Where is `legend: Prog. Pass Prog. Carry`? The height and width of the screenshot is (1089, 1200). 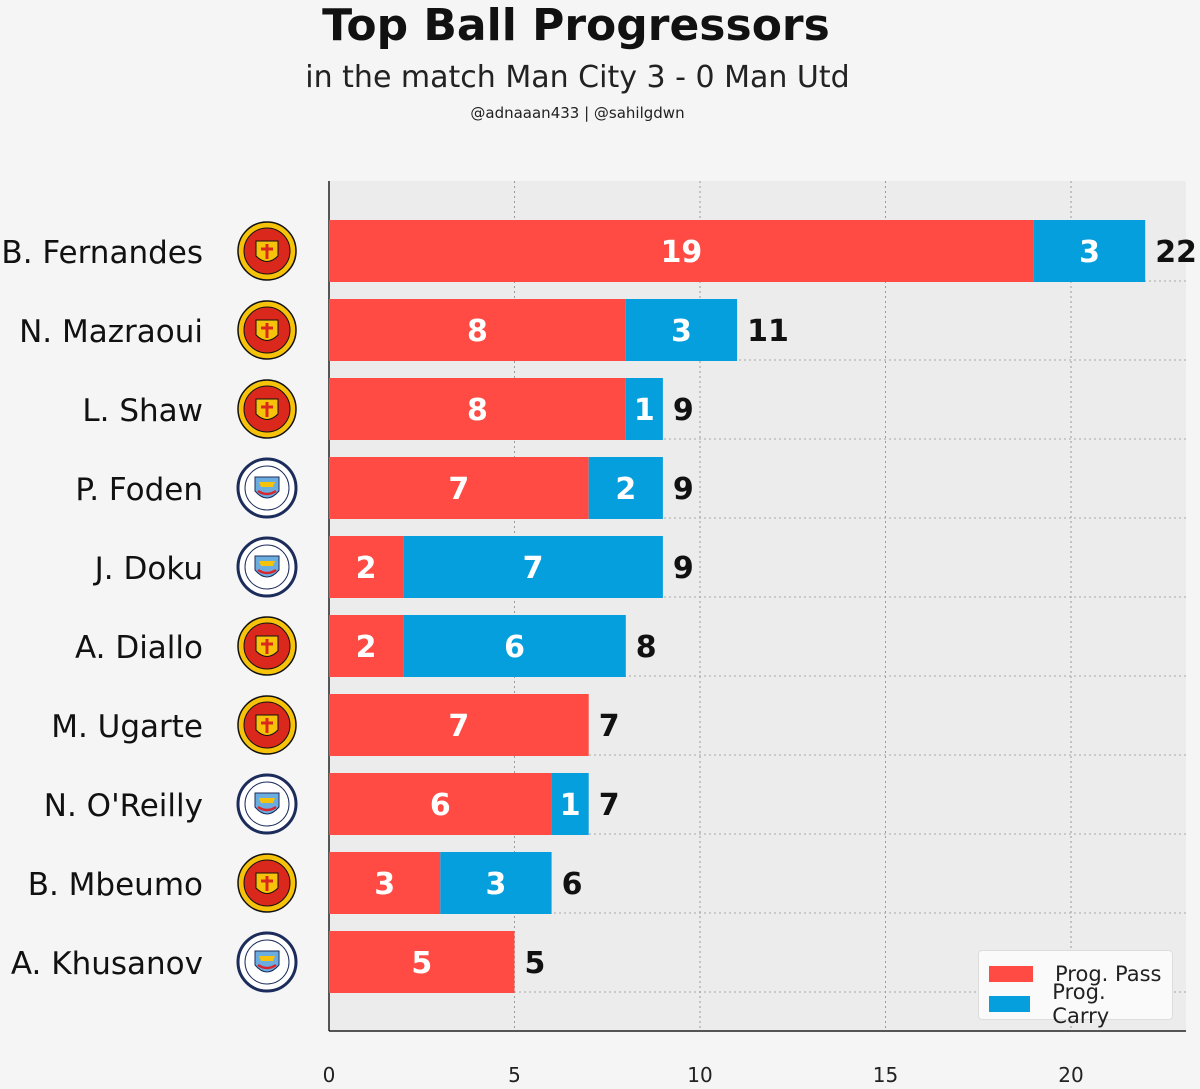
legend: Prog. Pass Prog. Carry is located at coordinates (1075, 989).